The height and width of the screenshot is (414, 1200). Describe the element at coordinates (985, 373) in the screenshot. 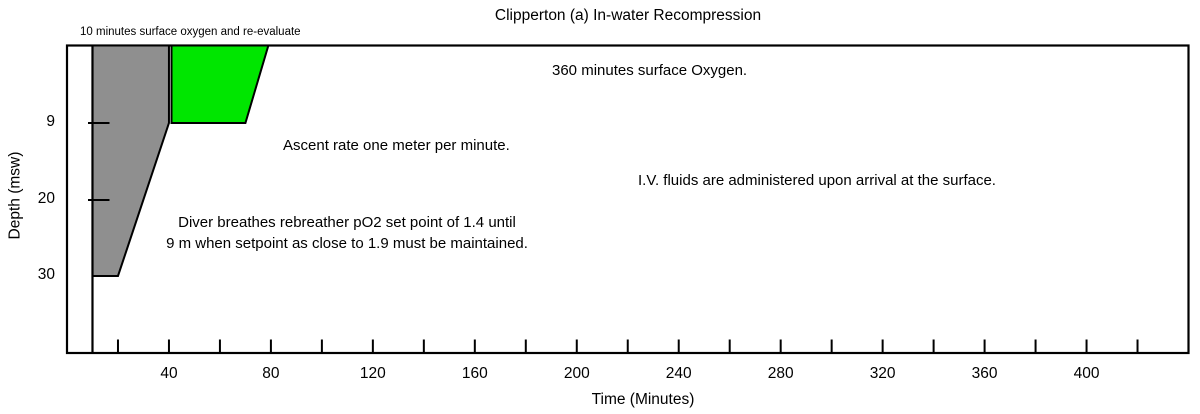

I see `x-axis-tick-label: 360` at that location.